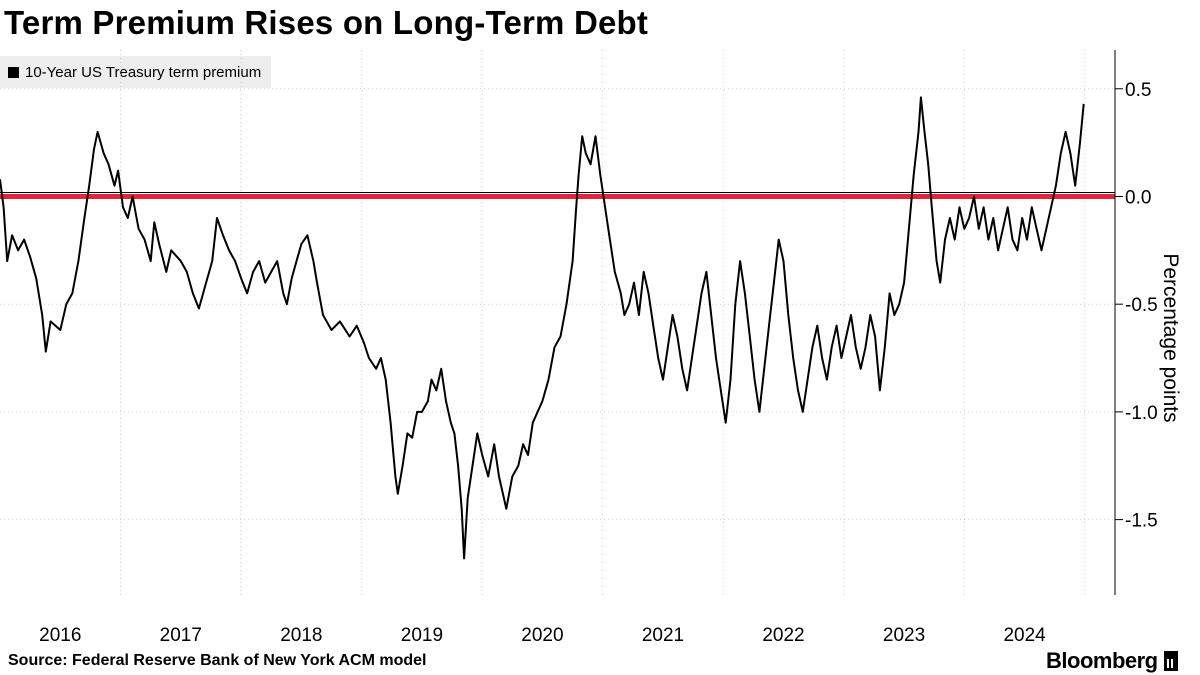 Image resolution: width=1200 pixels, height=675 pixels. Describe the element at coordinates (1136, 322) in the screenshot. I see `y-axis: 0.5 0.0 -0.5 -1.0 -1.5` at that location.